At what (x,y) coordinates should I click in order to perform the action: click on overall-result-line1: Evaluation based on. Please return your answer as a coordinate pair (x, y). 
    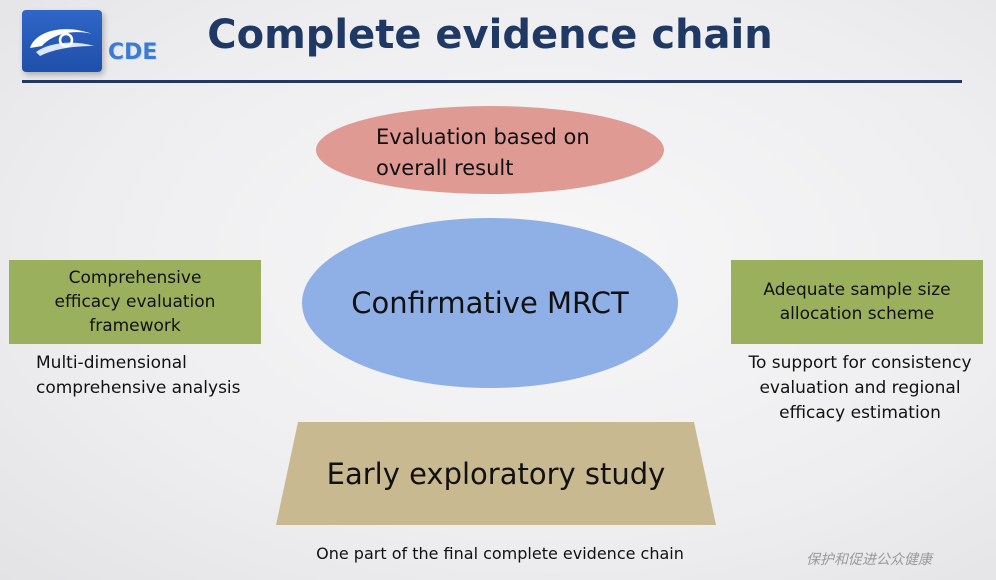
    Looking at the image, I should click on (483, 137).